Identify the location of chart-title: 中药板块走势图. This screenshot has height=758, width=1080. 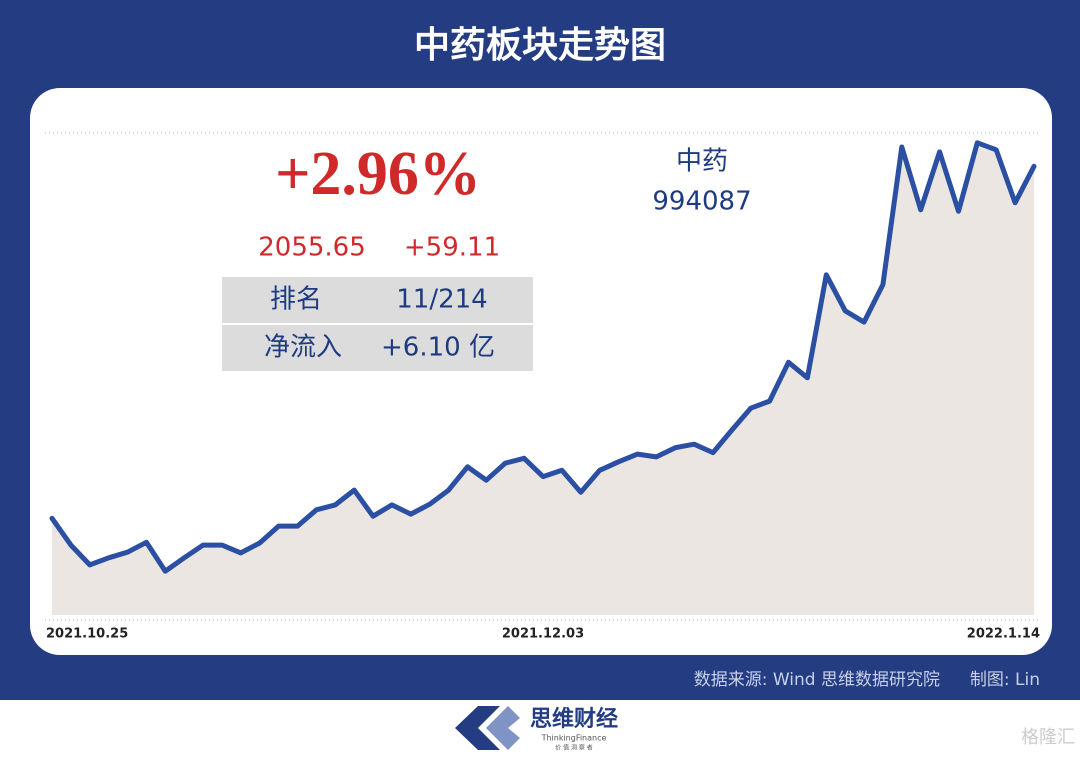
(540, 45).